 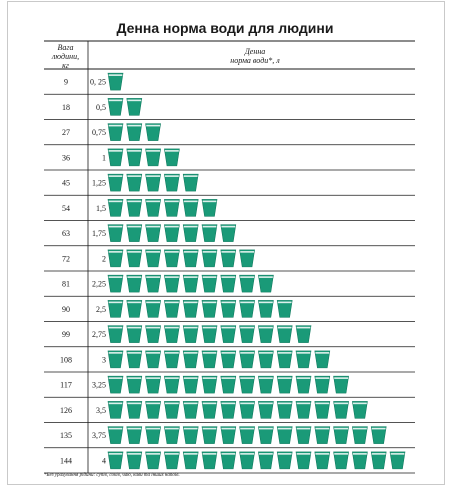 What do you see at coordinates (99, 233) in the screenshot?
I see `norm-value: 1,75` at bounding box center [99, 233].